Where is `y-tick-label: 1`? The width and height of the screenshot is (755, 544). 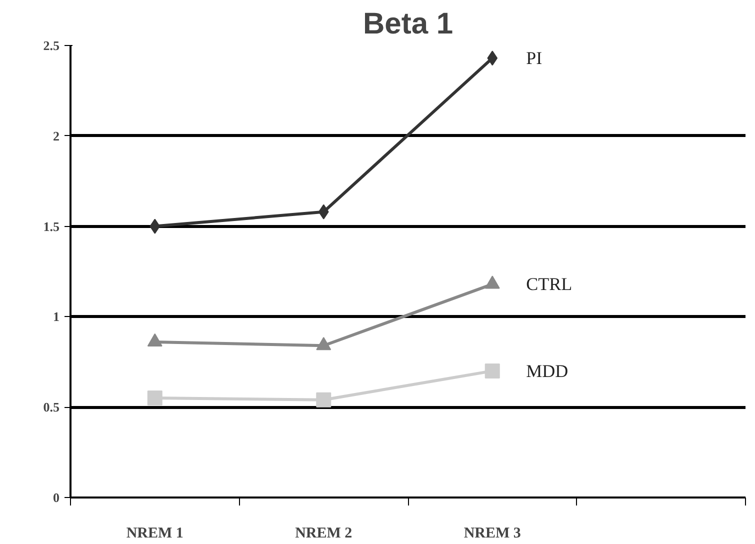
y-tick-label: 1 is located at coordinates (56, 316).